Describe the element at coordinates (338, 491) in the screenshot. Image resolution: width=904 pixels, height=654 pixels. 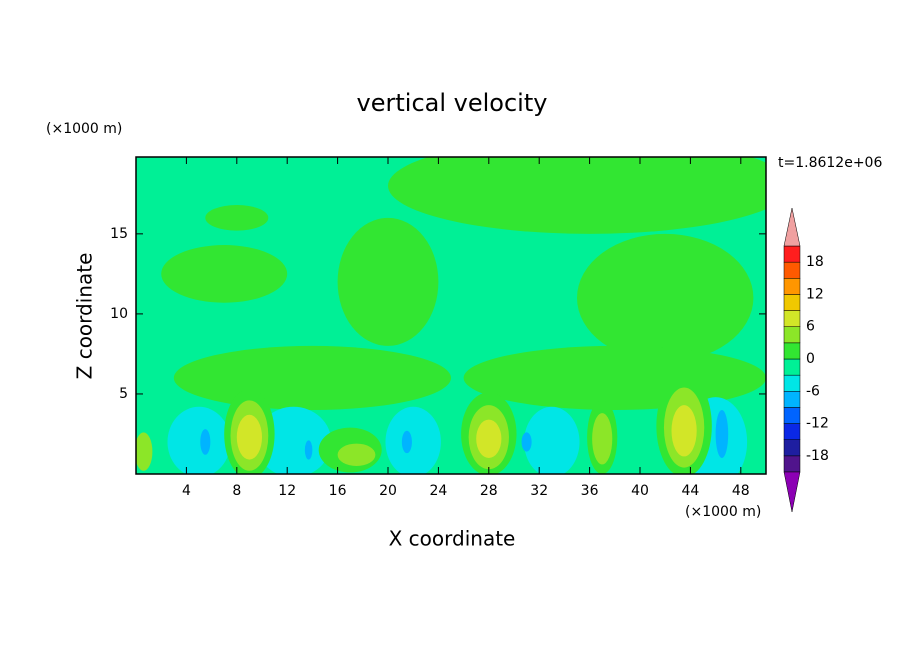
I see `x-tick-label: 16` at that location.